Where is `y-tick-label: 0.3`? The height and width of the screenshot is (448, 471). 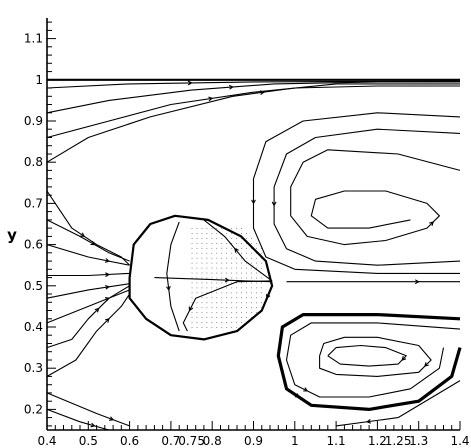
y-tick-label: 0.3 is located at coordinates (33, 368).